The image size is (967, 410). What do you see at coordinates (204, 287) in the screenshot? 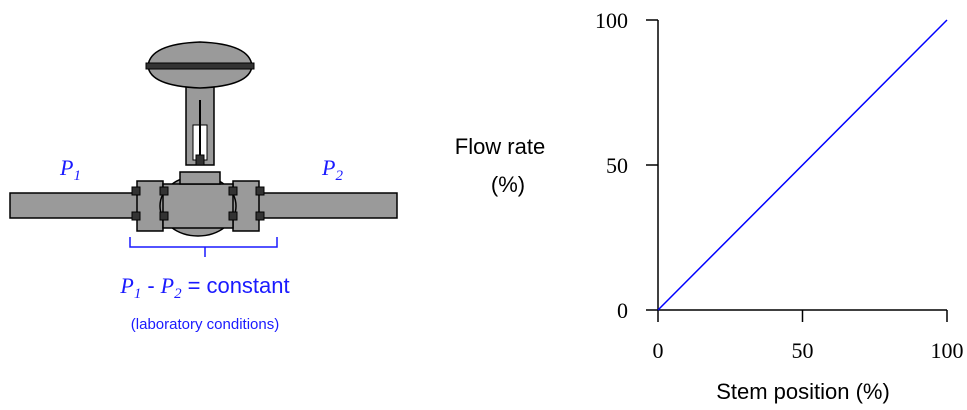
I see `equation: P1- P2 = constant` at bounding box center [204, 287].